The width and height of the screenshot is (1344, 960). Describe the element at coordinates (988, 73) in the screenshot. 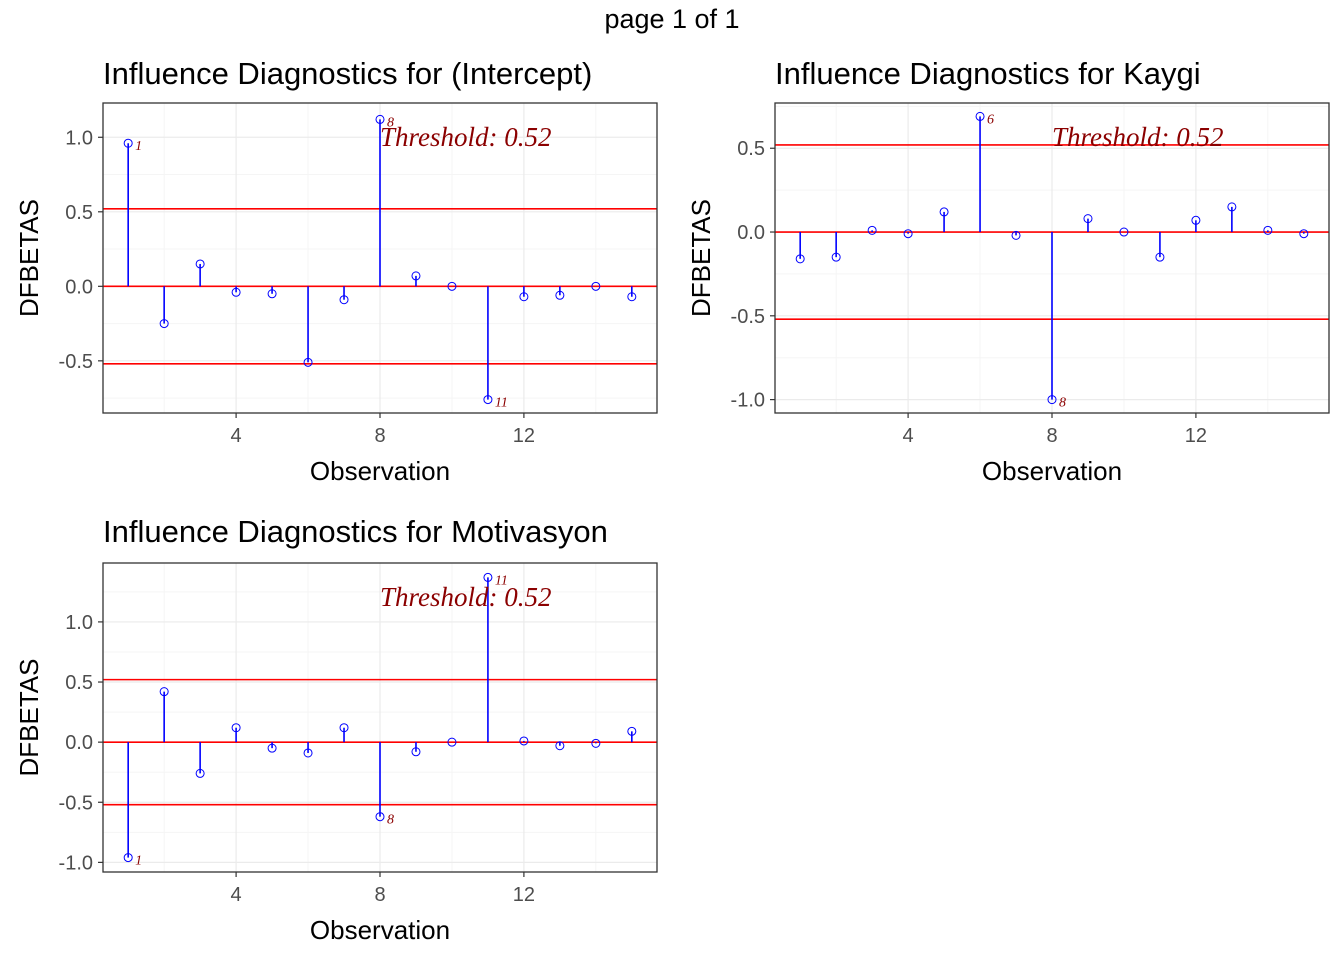

I see `chart-title: Influence Diagnostics for Kaygi` at that location.